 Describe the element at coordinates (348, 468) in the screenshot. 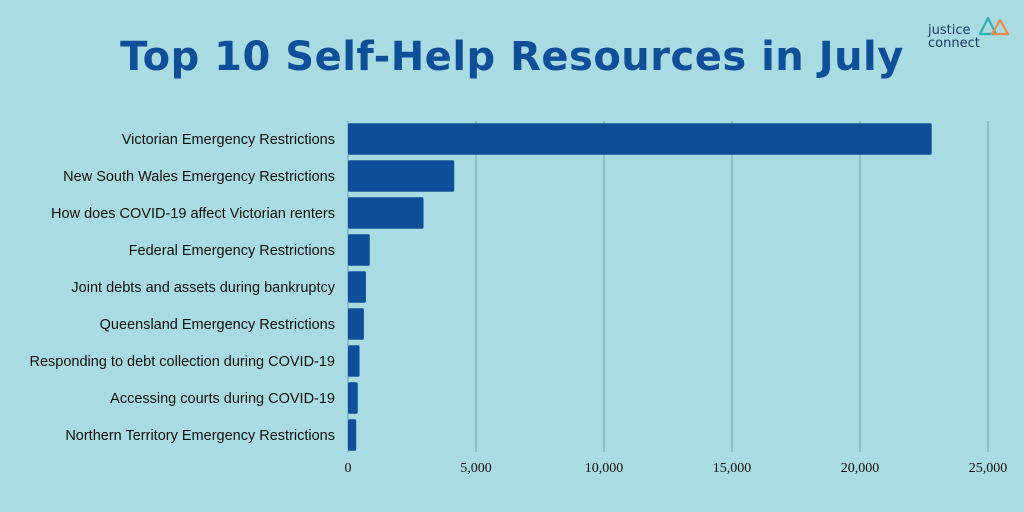

I see `x-tick-label-0: 0` at that location.